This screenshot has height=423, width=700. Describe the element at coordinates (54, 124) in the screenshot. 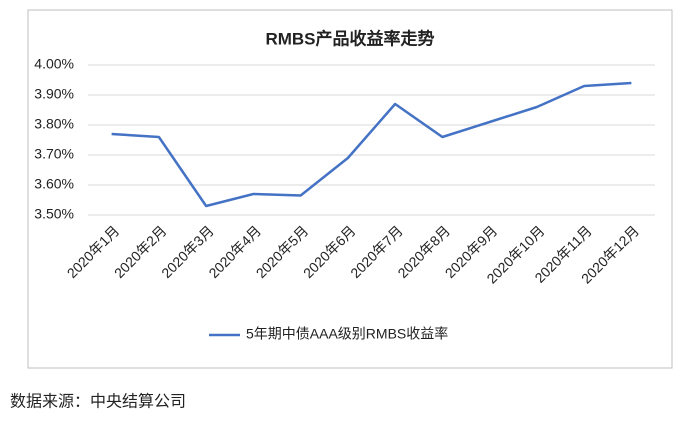

I see `y-tick-label: 3.80%` at that location.